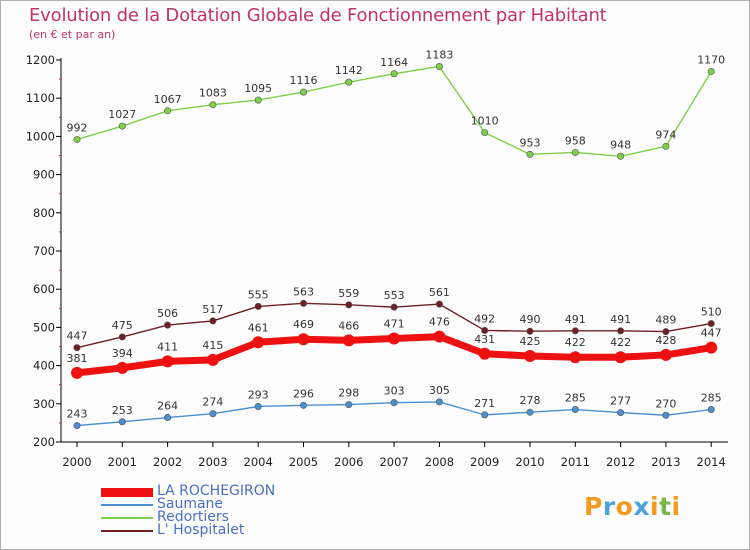 The image size is (750, 550). I want to click on data-label-la-rochegiron: 476, so click(439, 322).